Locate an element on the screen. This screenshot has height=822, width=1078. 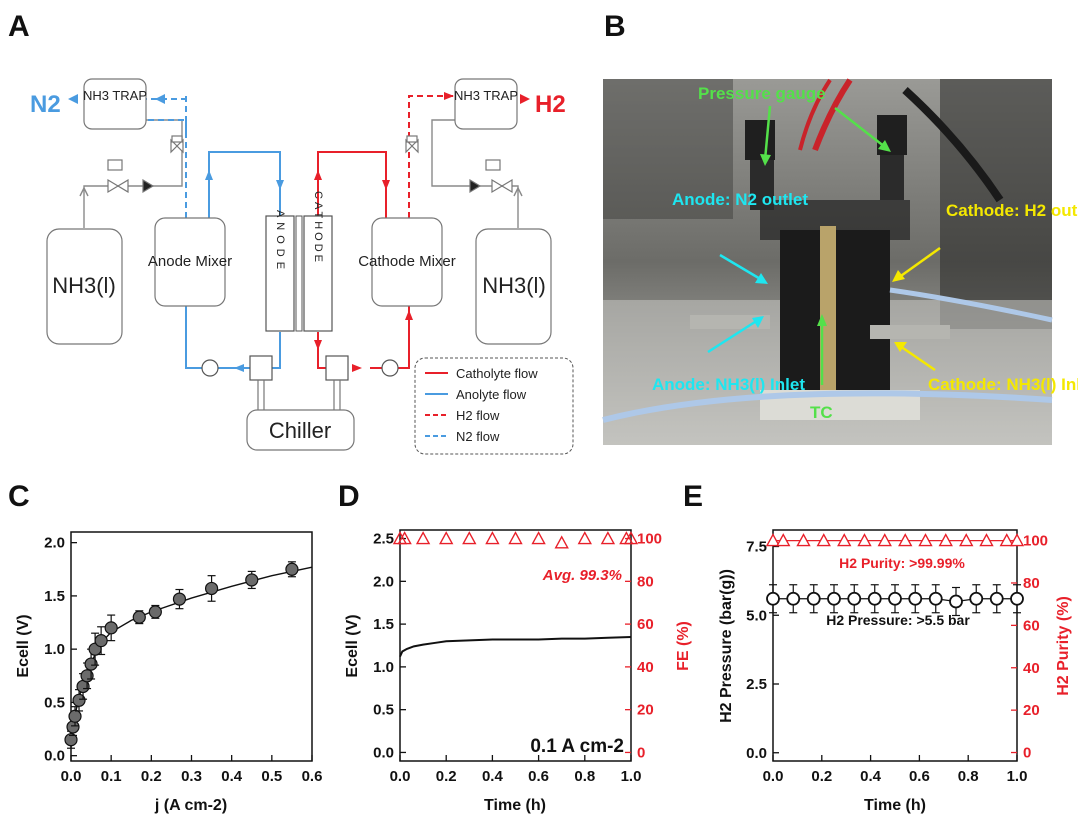
chart-c-y-tick-label: 0.0 is located at coordinates (54, 756).